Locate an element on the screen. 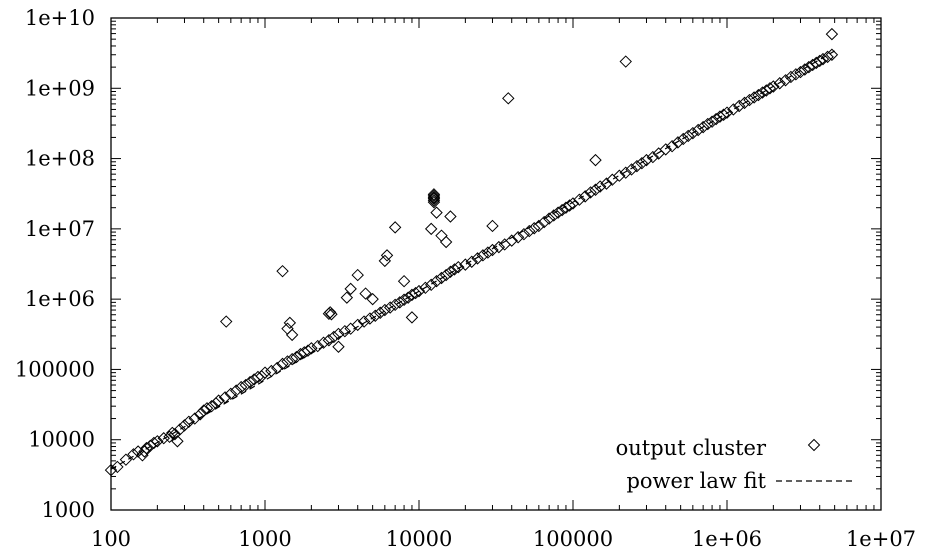 The height and width of the screenshot is (555, 926). y-tick-label: 1e+09 is located at coordinates (60, 88).